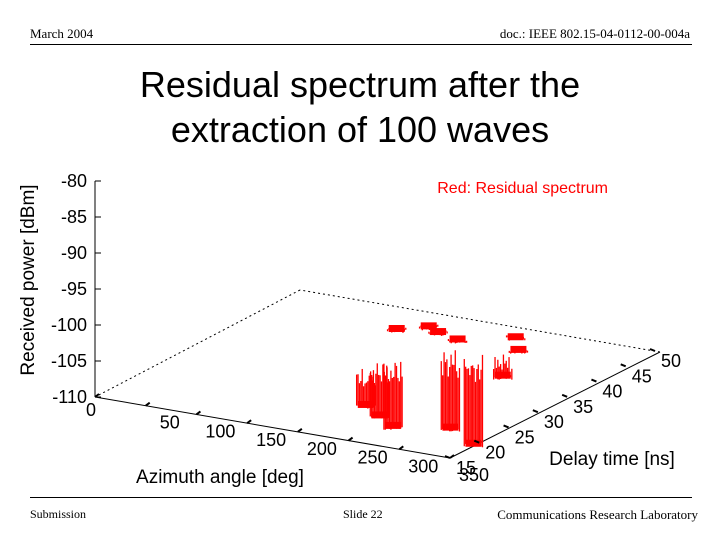  What do you see at coordinates (373, 458) in the screenshot?
I see `x-tick-label: 250` at bounding box center [373, 458].